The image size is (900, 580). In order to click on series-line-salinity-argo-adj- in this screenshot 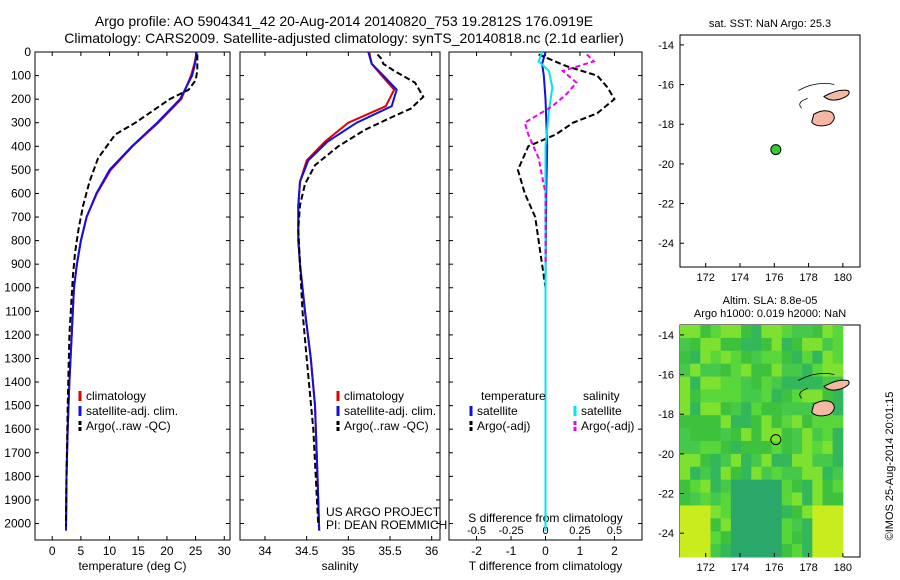, I will do `click(559, 159)`.